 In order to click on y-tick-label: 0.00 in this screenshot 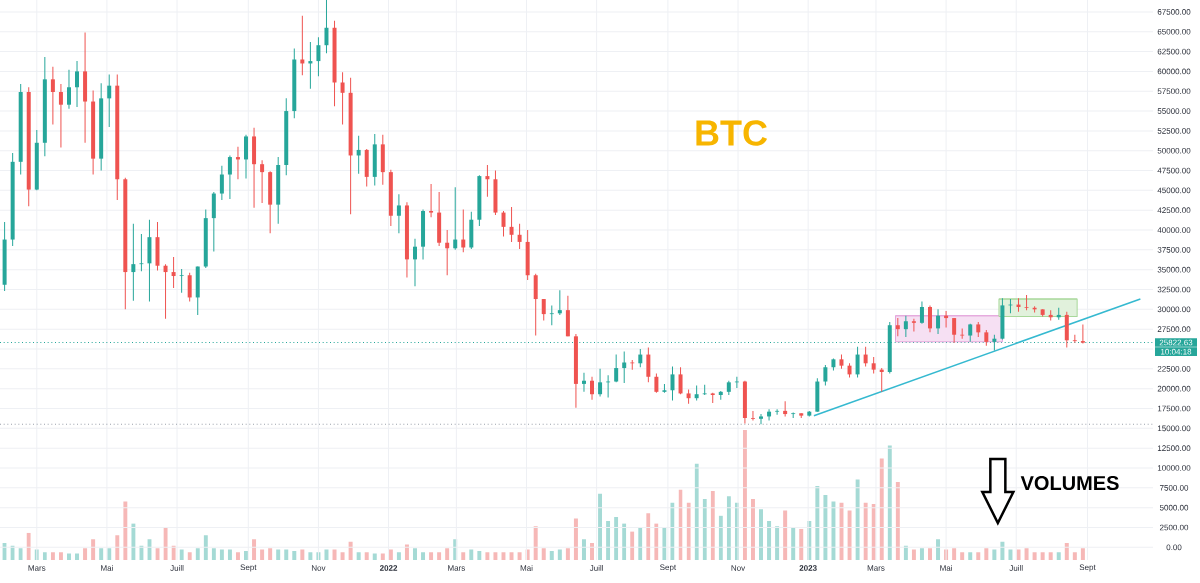, I will do `click(1174, 547)`.